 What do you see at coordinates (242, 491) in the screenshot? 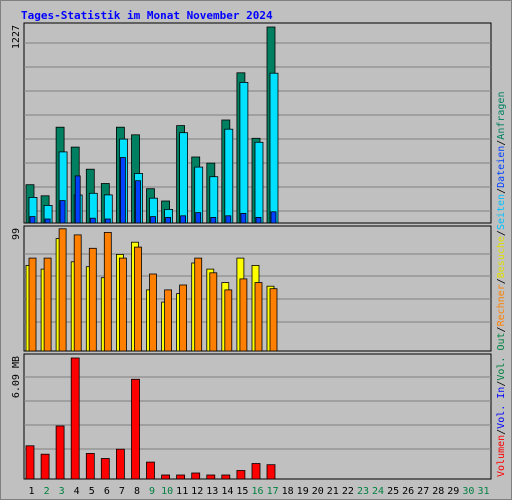
I see `x-tick-label-day-15: 15` at bounding box center [242, 491].